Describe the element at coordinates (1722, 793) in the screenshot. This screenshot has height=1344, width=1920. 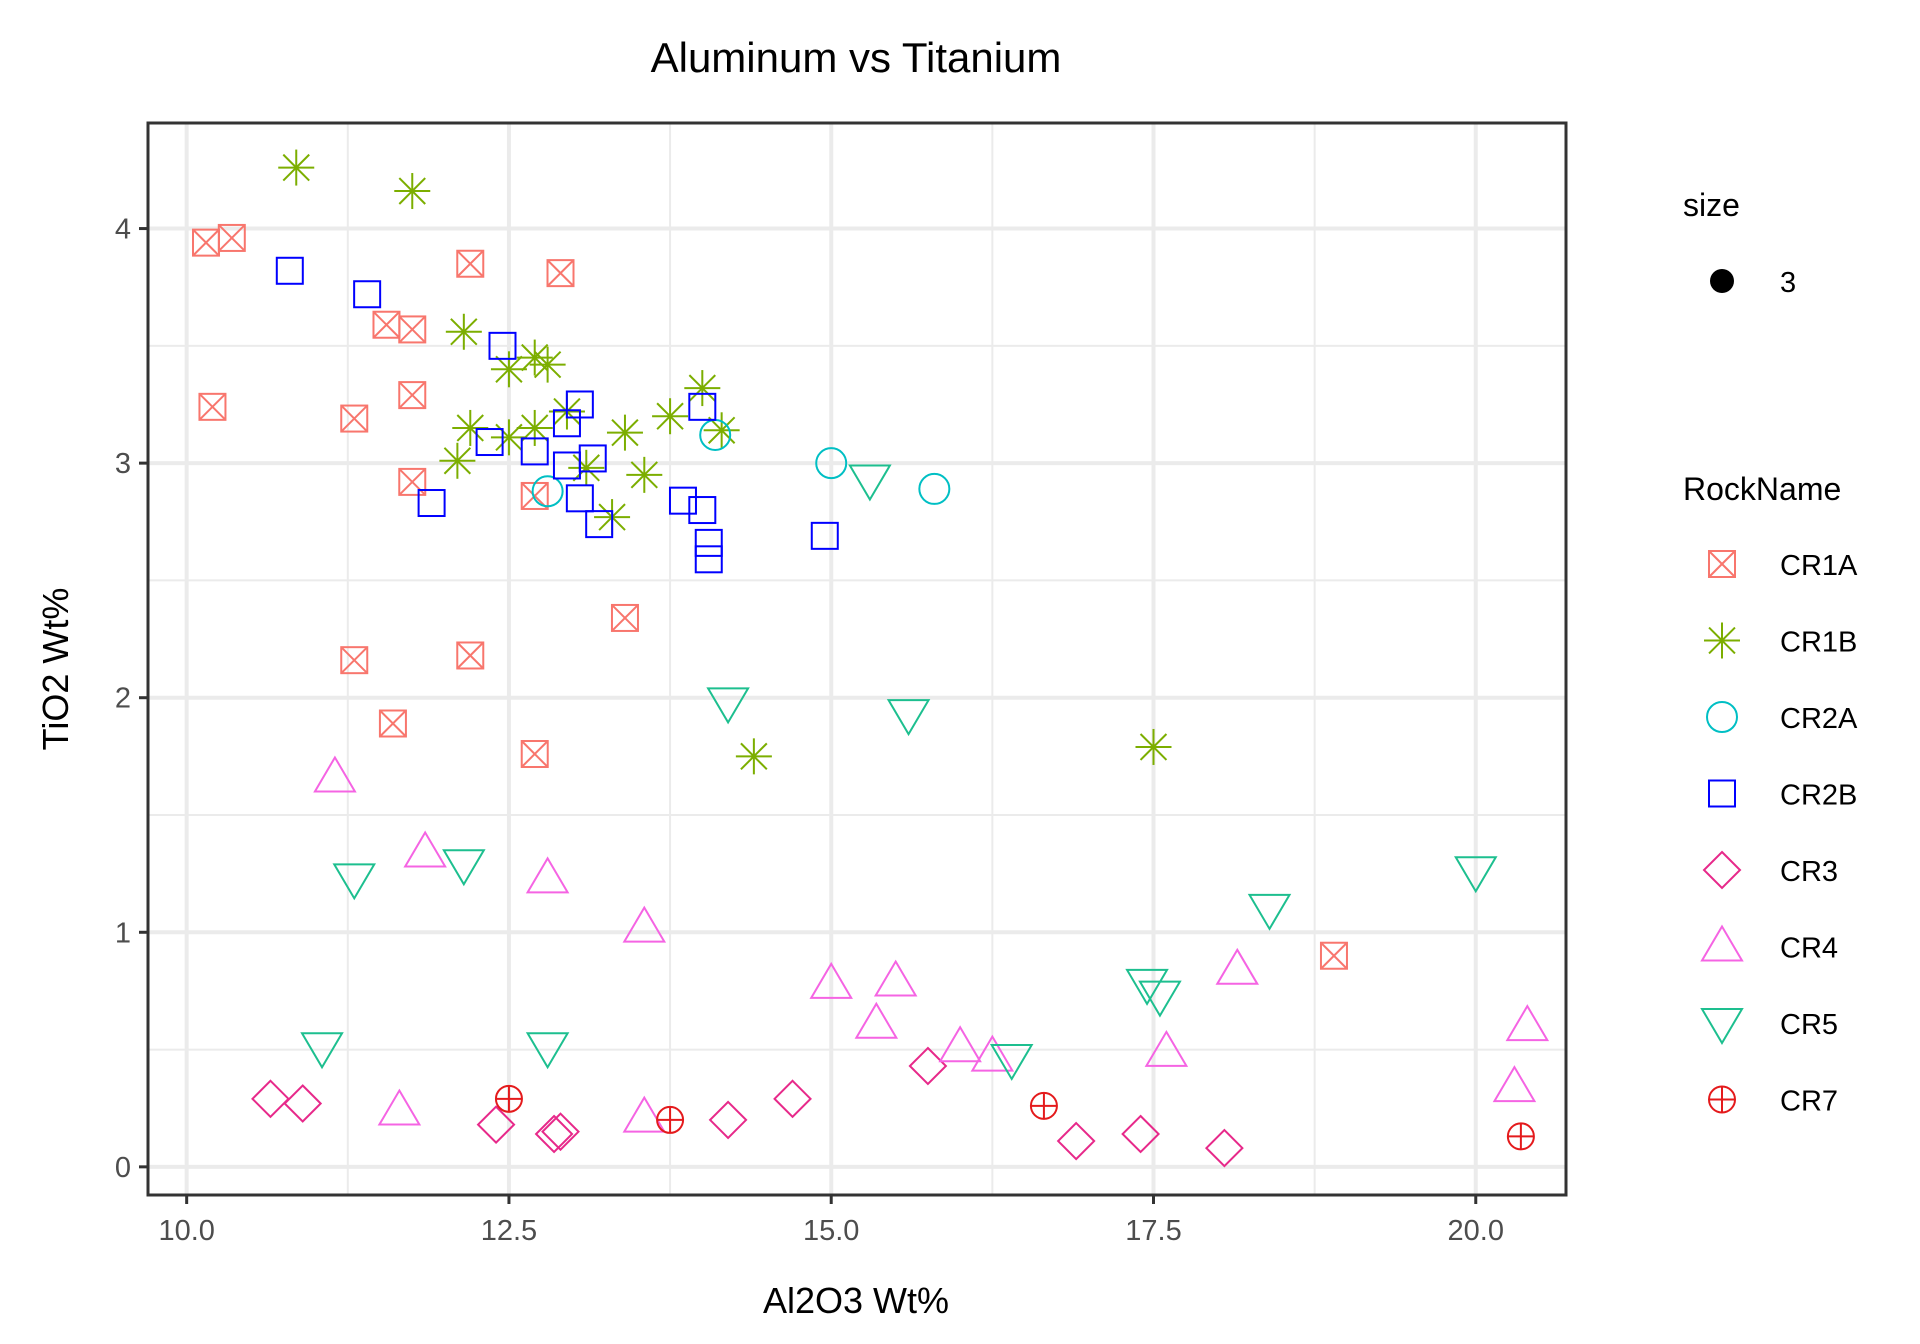
I see `legend-key-cr2b` at that location.